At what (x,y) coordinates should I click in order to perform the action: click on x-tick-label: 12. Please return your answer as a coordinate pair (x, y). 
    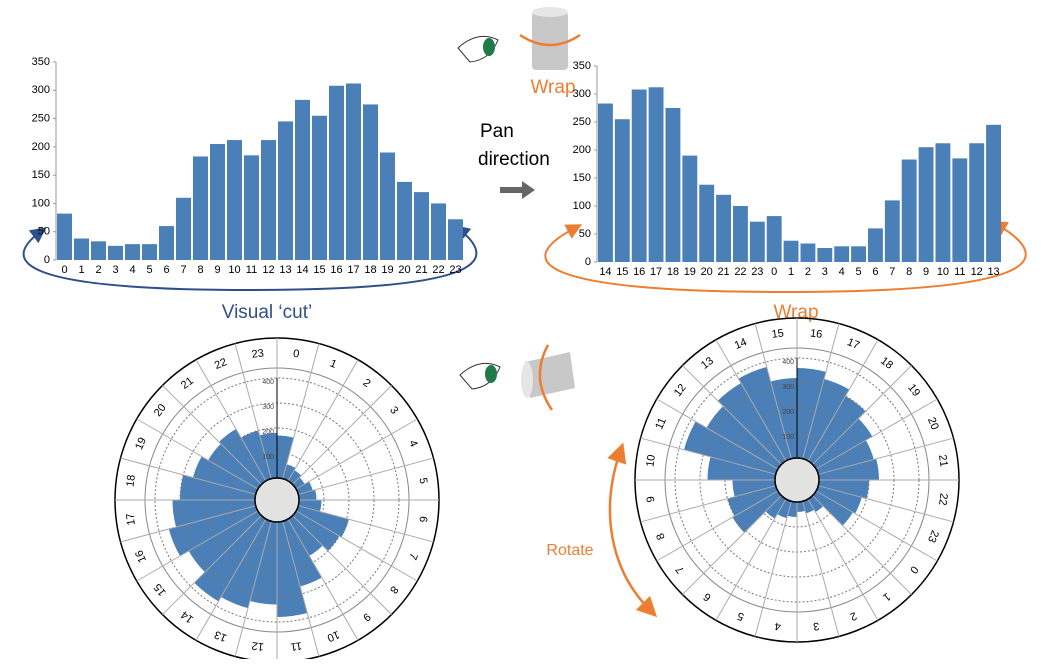
    Looking at the image, I should click on (977, 272).